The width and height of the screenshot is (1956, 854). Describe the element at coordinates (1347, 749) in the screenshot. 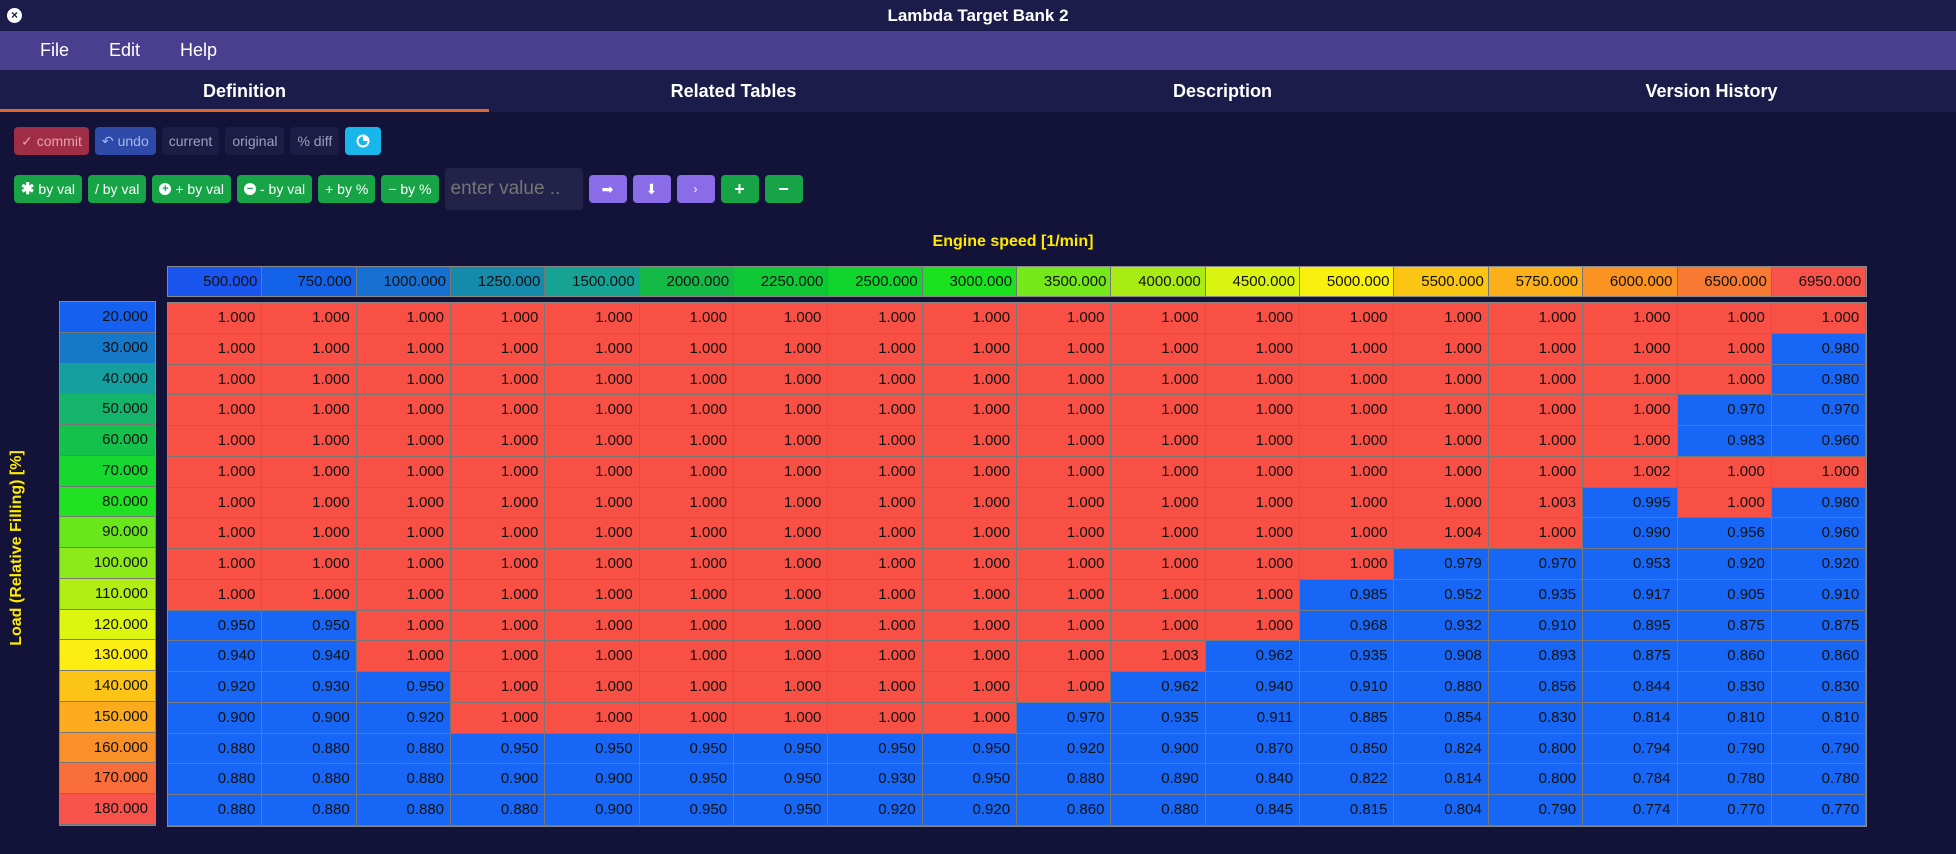

I see `table-cell: 0.850` at that location.